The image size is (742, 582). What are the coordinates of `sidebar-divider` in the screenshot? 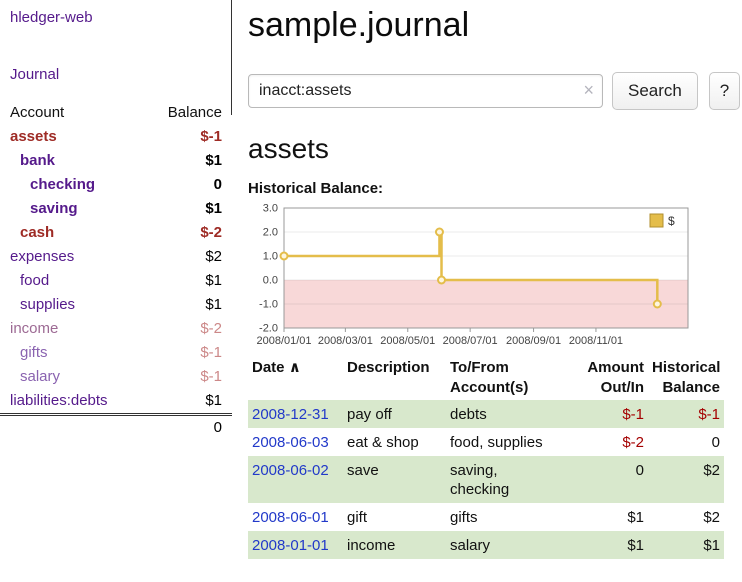 It's located at (231, 57).